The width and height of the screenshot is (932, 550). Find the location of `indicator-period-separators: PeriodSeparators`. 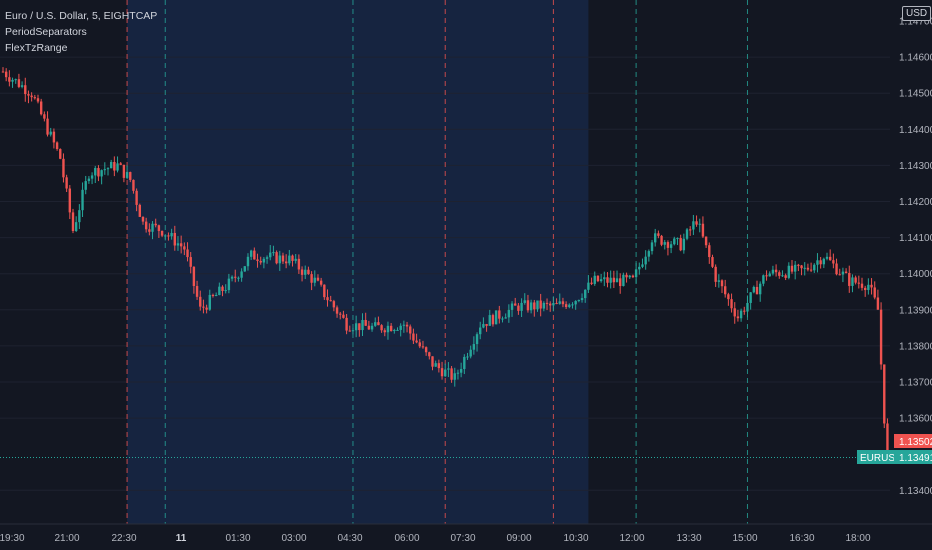

indicator-period-separators: PeriodSeparators is located at coordinates (46, 32).